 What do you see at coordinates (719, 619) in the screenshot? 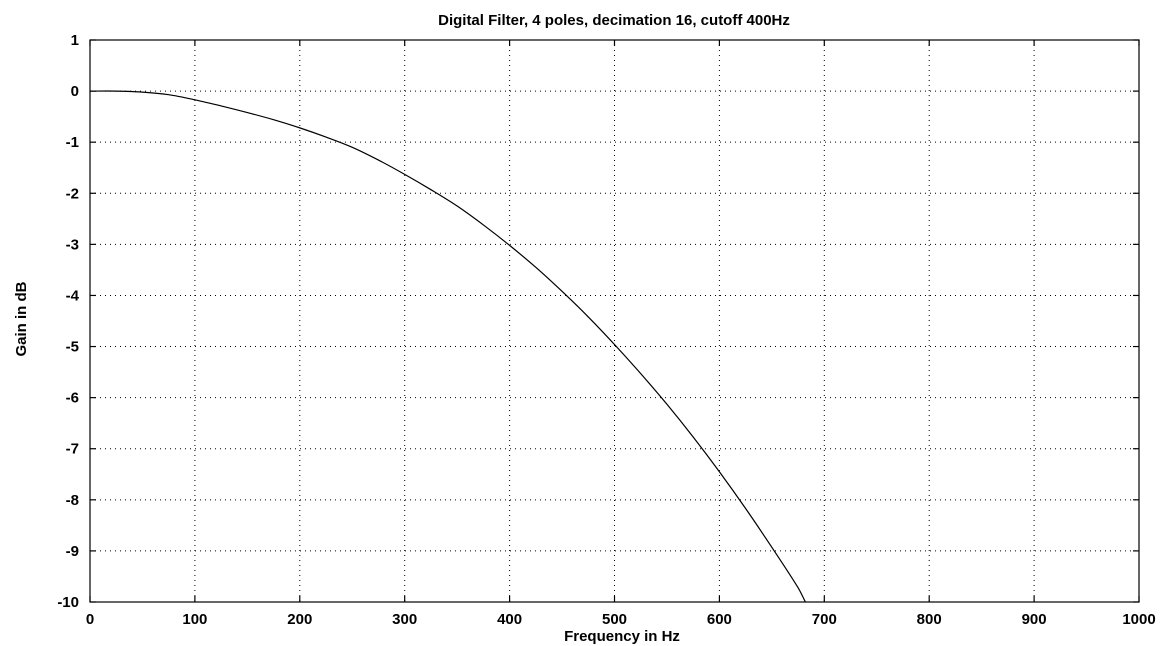
I see `x-tick-label: 600` at bounding box center [719, 619].